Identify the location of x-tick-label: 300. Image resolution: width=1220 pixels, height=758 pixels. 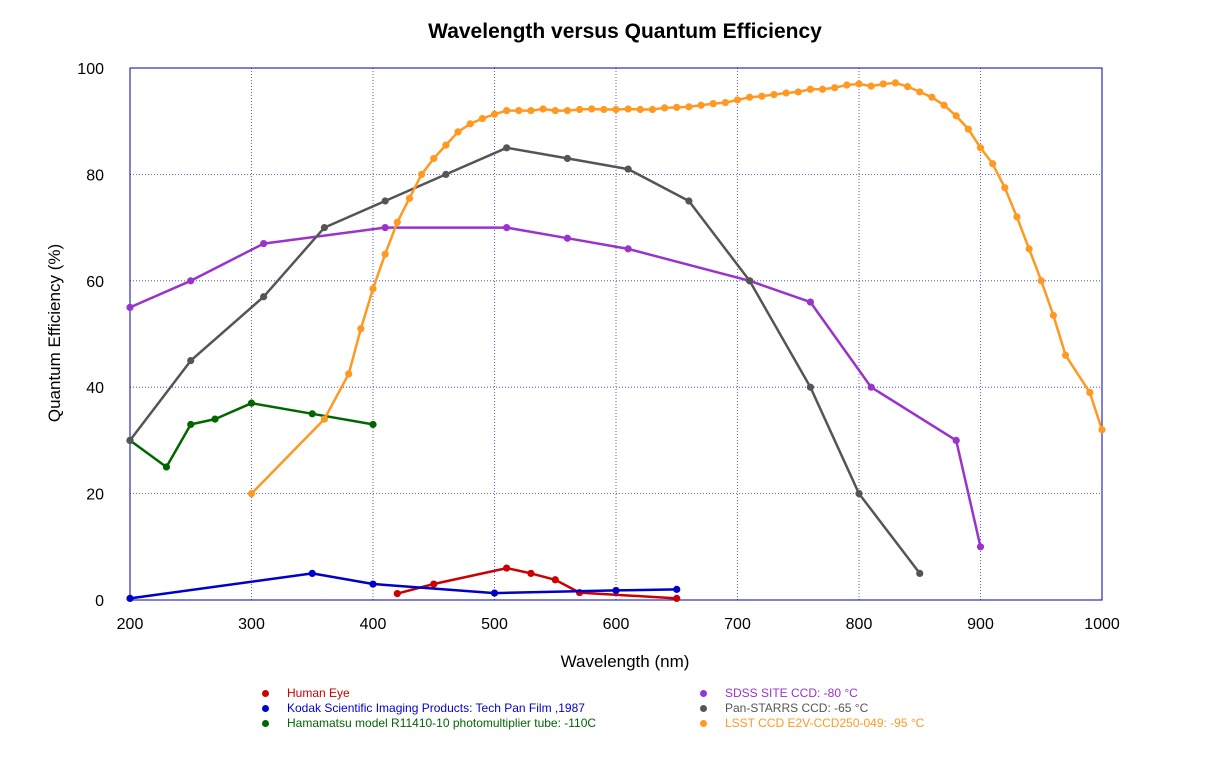
(251, 624).